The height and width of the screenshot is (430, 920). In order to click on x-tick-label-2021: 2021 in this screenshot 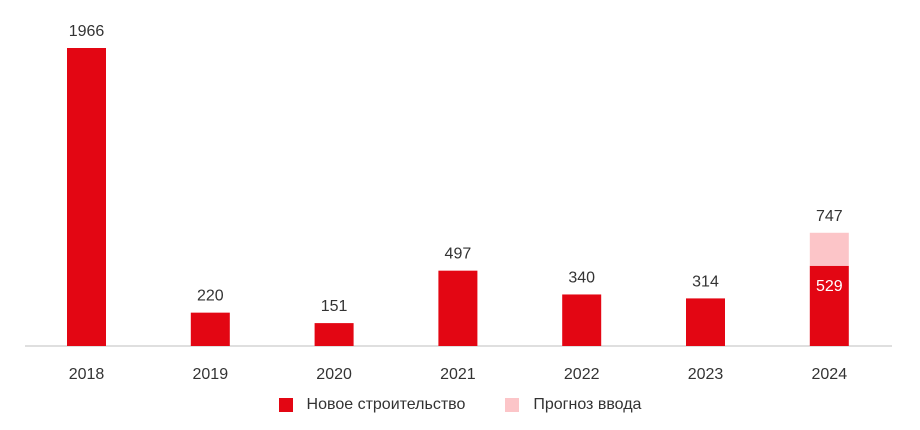, I will do `click(458, 374)`.